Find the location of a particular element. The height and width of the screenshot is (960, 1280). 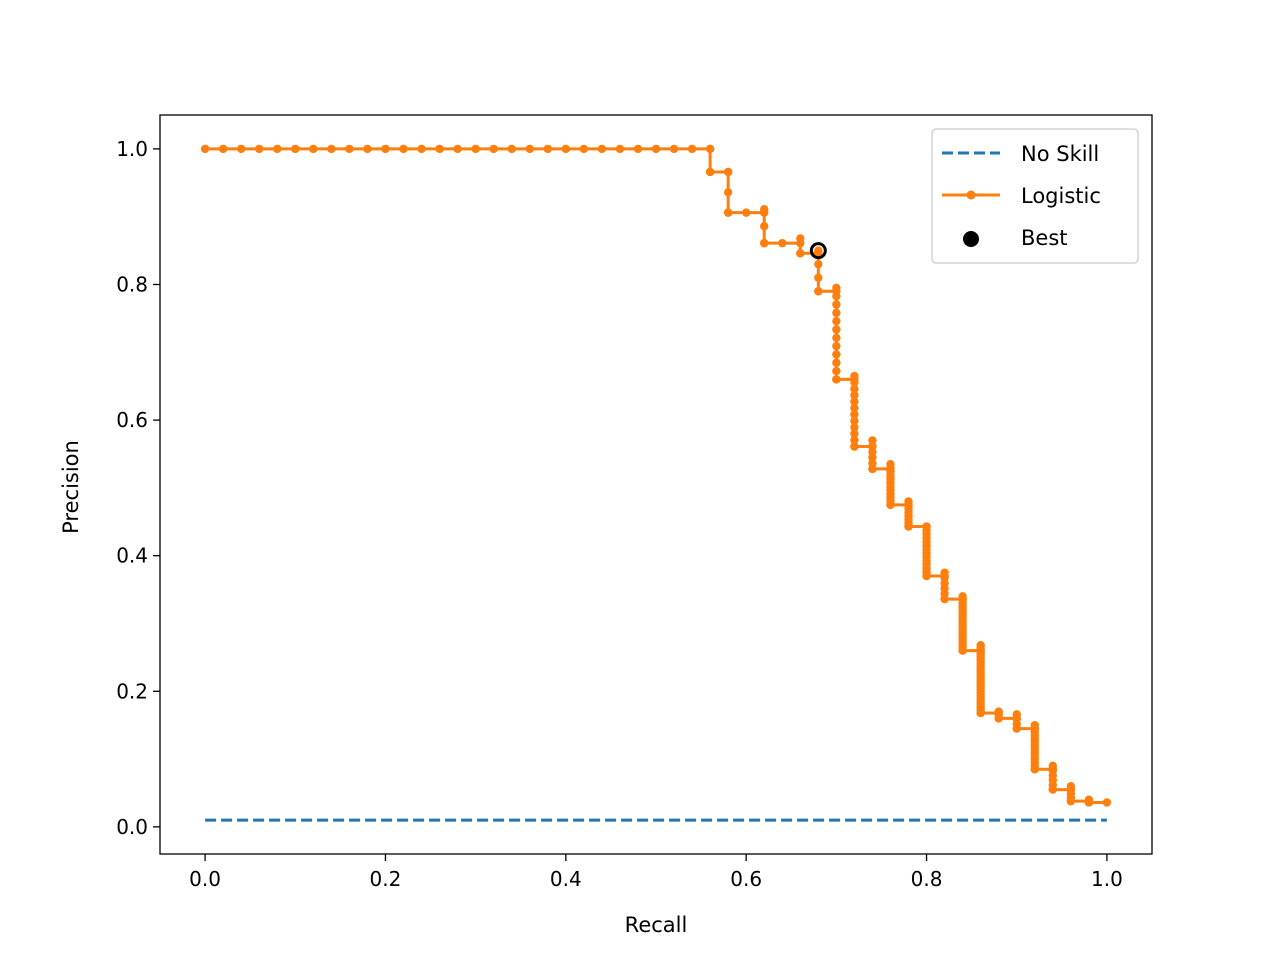

x-tick-label: 1.0 is located at coordinates (1107, 879).